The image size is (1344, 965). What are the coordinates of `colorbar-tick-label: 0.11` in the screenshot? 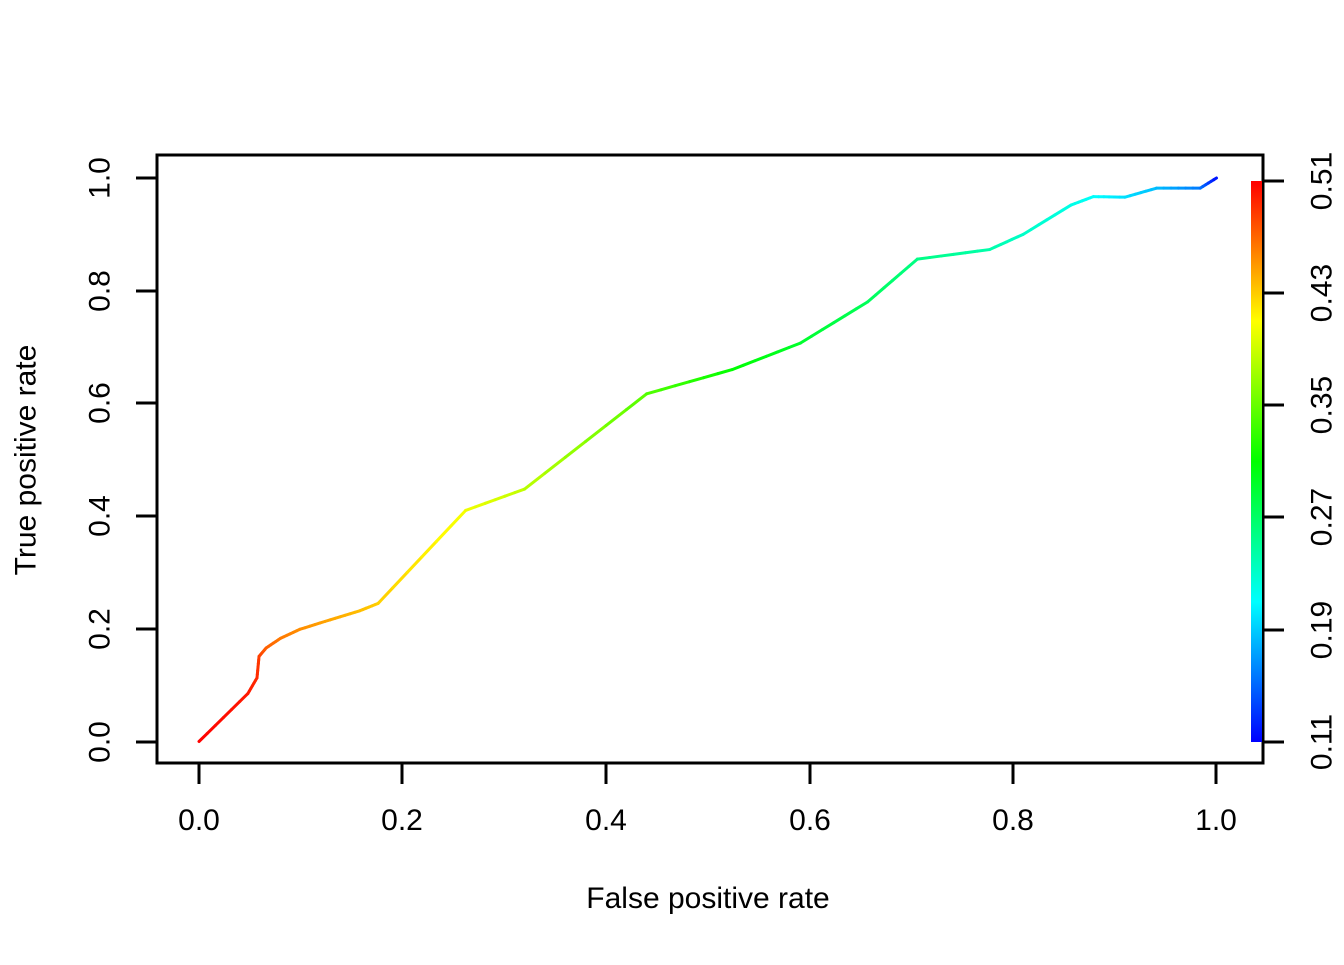 It's located at (1322, 742).